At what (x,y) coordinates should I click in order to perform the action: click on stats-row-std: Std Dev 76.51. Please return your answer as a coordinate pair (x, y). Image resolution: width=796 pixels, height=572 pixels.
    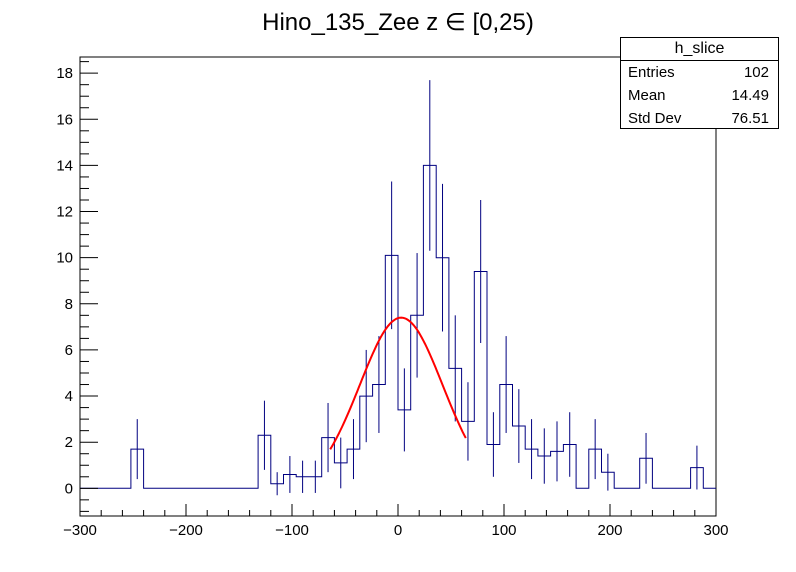
    Looking at the image, I should click on (699, 118).